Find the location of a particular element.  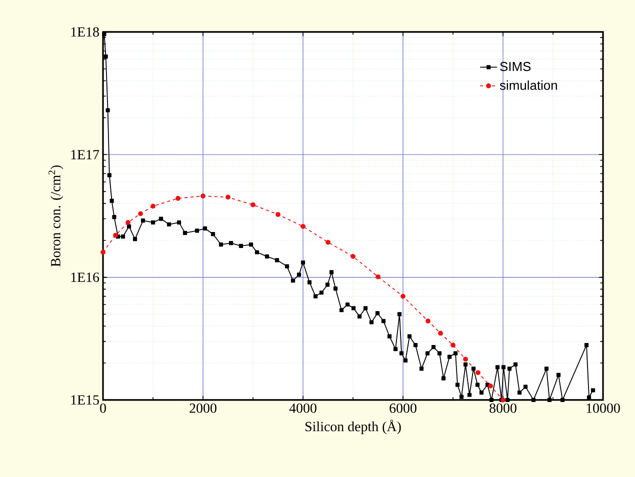

x-tick-label: 10000 is located at coordinates (603, 408).